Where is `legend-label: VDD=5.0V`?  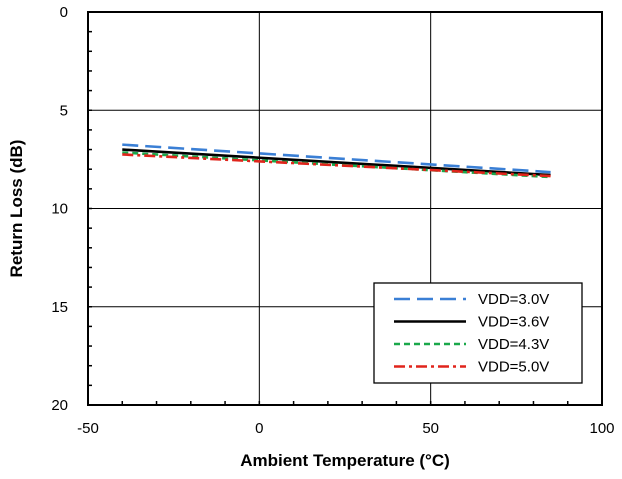 legend-label: VDD=5.0V is located at coordinates (513, 367).